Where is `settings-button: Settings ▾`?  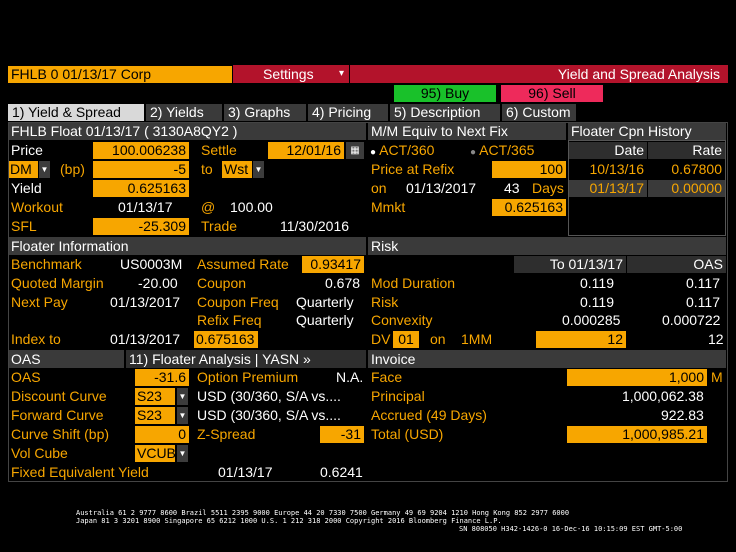
settings-button: Settings ▾ is located at coordinates (291, 74).